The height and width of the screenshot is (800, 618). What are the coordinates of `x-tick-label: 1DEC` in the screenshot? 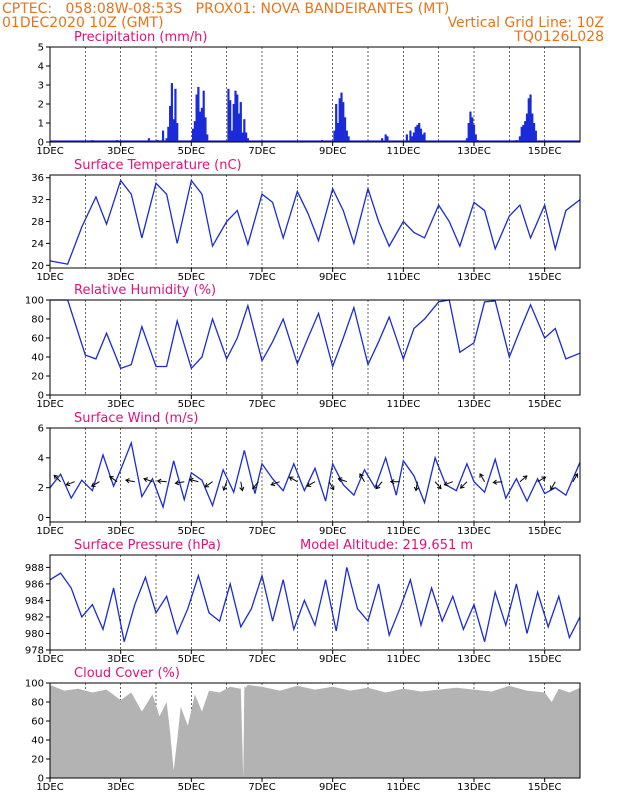 It's located at (49, 151).